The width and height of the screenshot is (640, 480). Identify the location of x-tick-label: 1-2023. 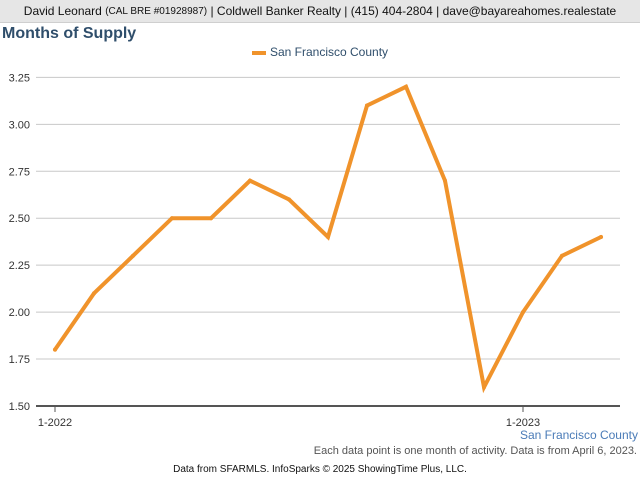
(523, 423).